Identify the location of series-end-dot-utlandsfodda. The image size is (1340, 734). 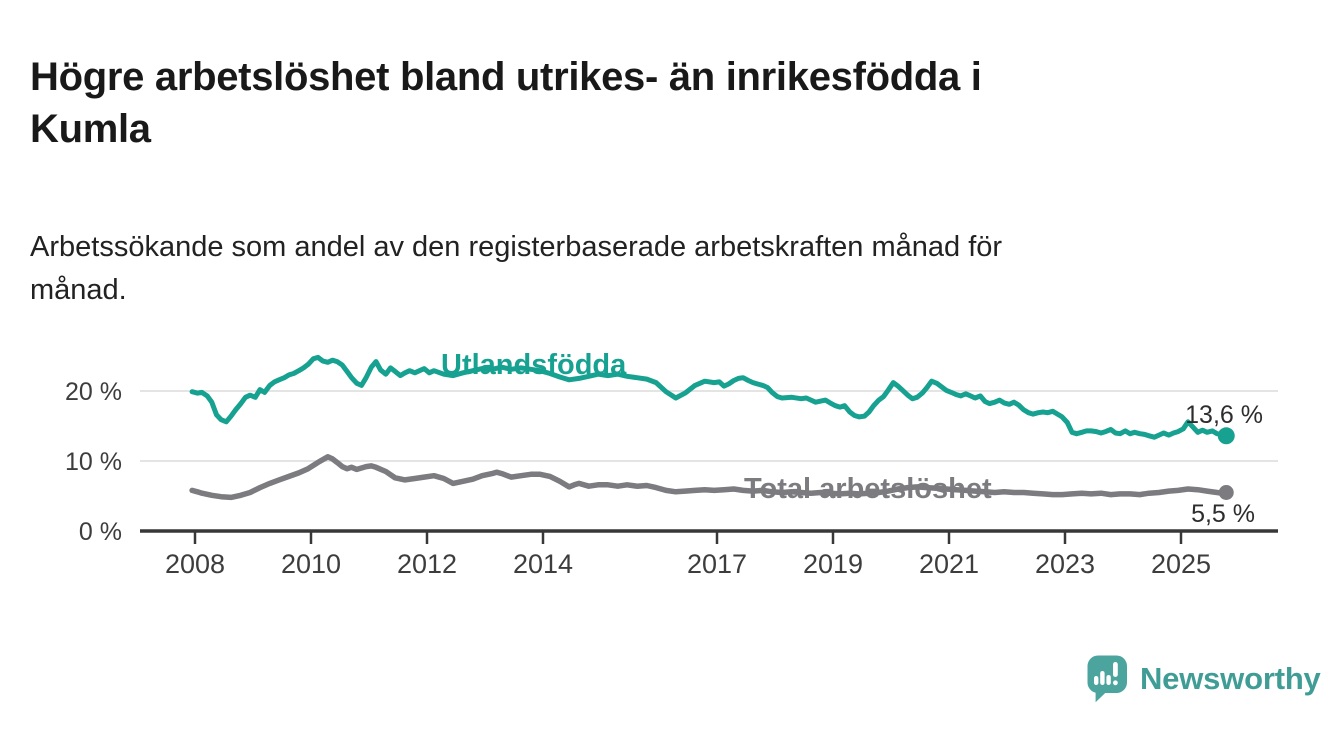
(1226, 436).